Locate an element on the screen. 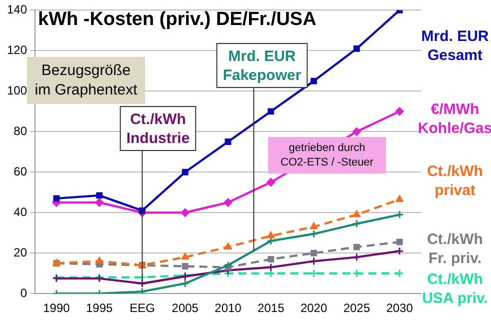 Image resolution: width=491 pixels, height=323 pixels. y-tick-label: 100 is located at coordinates (17, 90).